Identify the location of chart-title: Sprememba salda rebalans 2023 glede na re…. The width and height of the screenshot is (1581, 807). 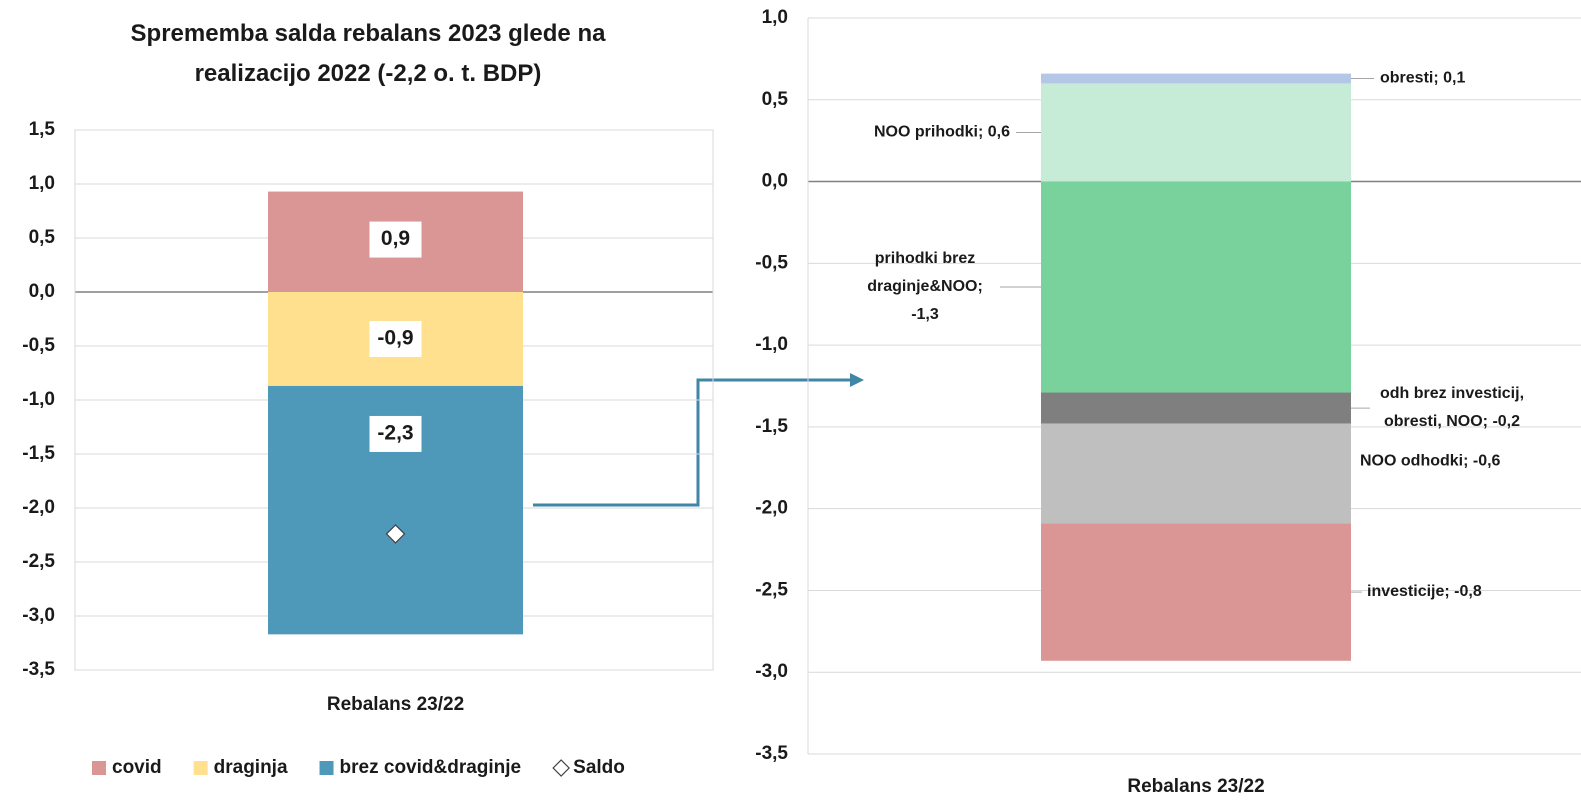
(369, 53).